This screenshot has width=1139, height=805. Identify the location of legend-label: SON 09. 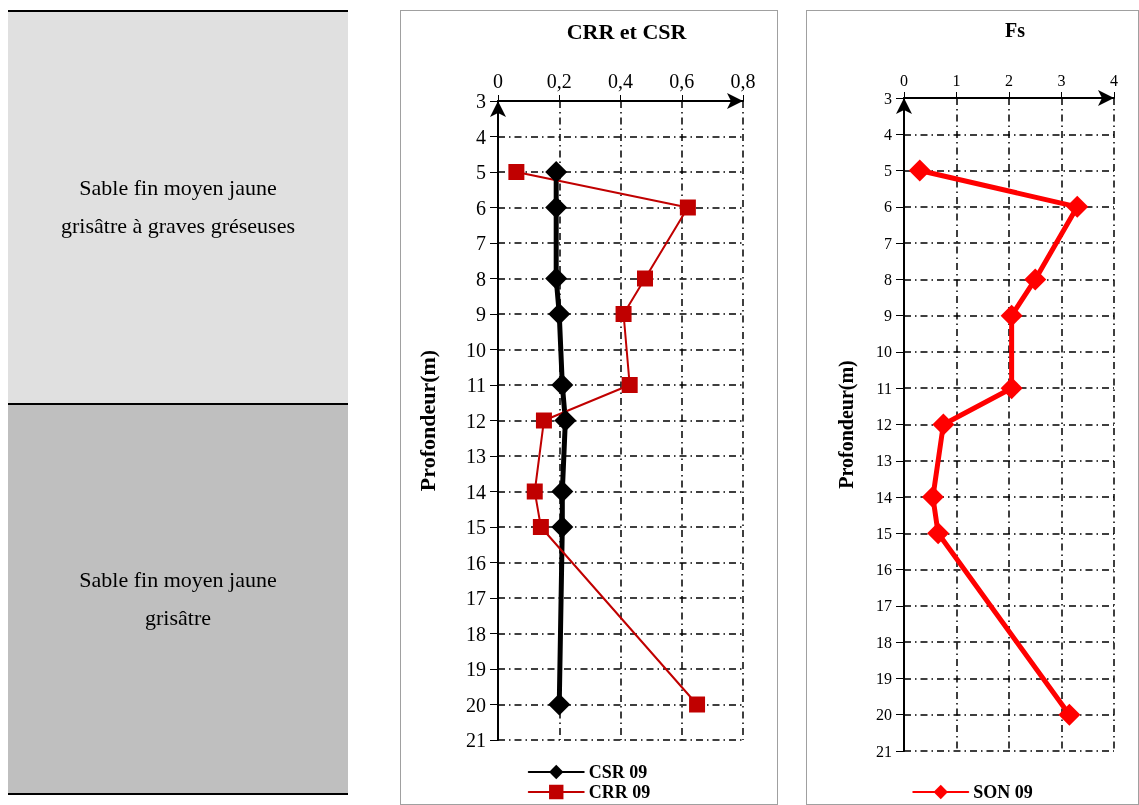
(1003, 792).